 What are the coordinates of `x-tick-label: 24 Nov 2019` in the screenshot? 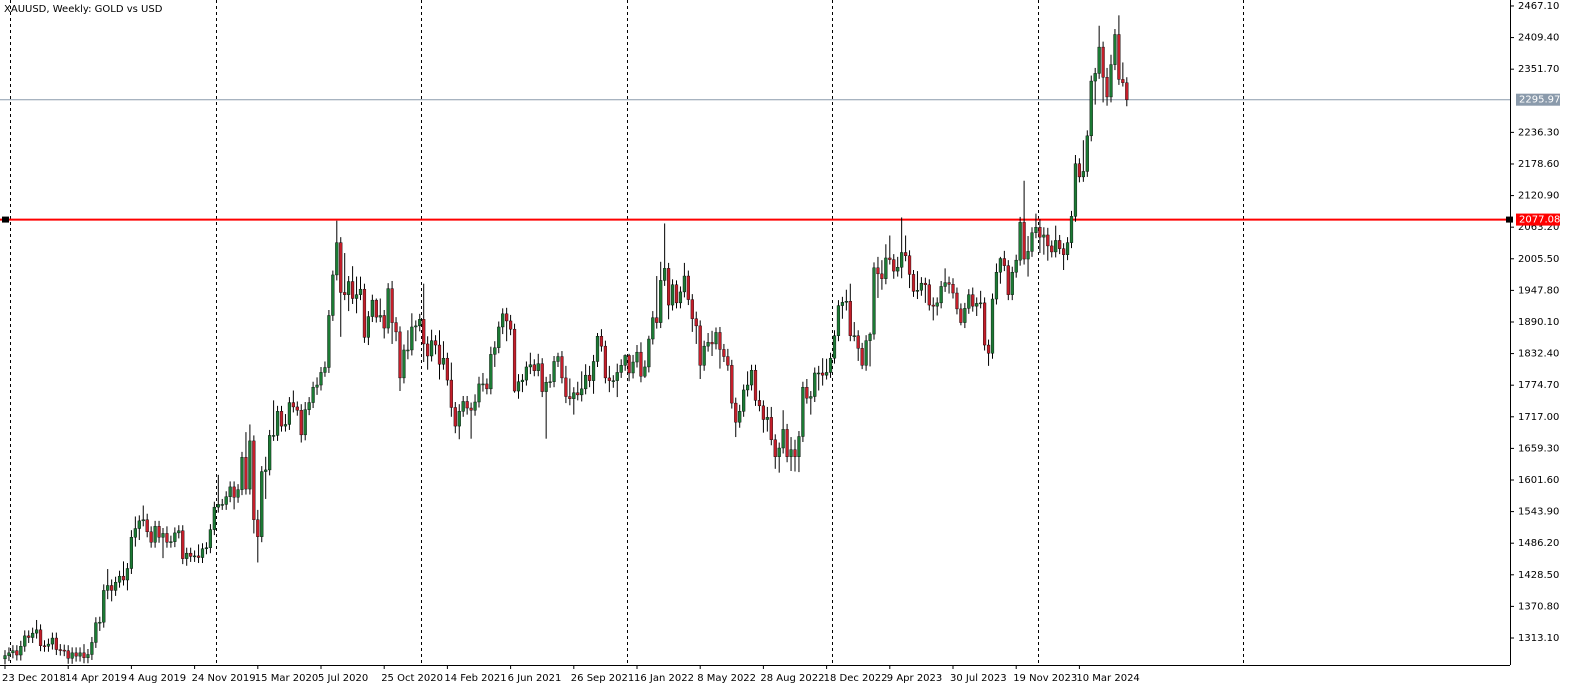 It's located at (224, 678).